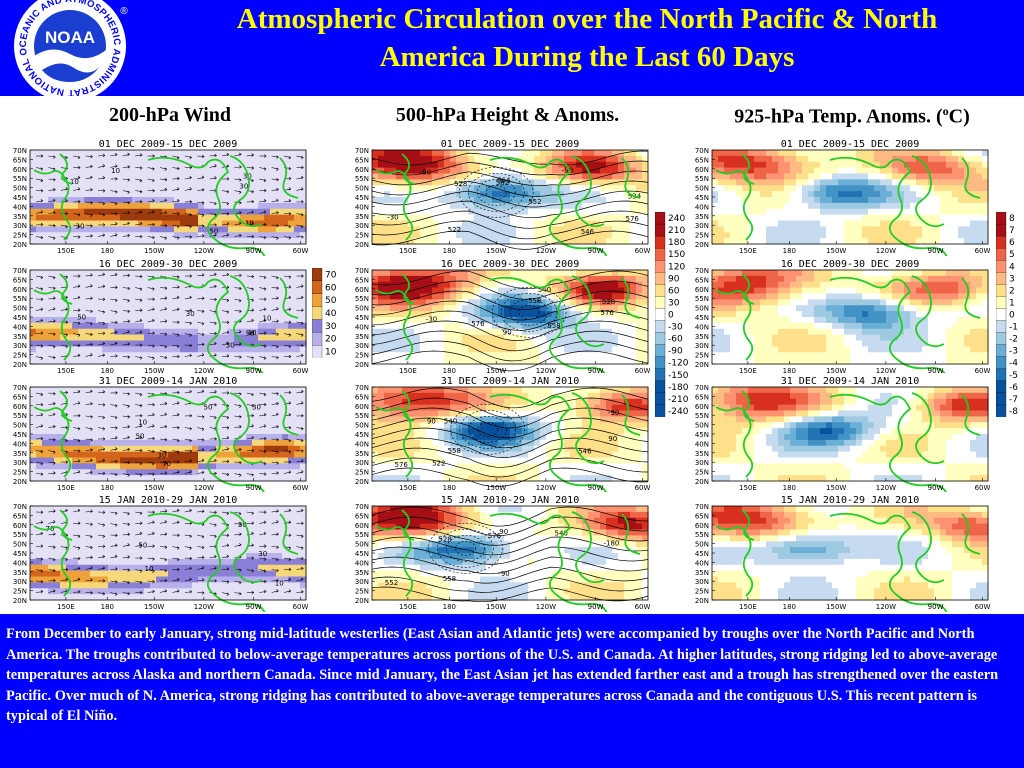  I want to click on contour-label: 576, so click(608, 313).